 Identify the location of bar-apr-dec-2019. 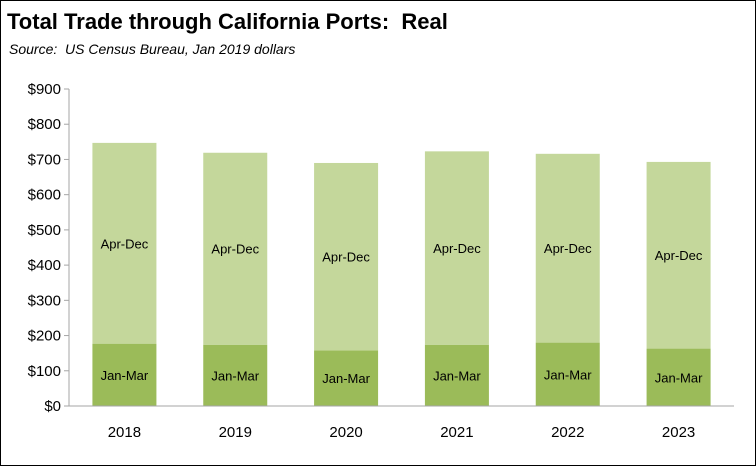
(235, 248).